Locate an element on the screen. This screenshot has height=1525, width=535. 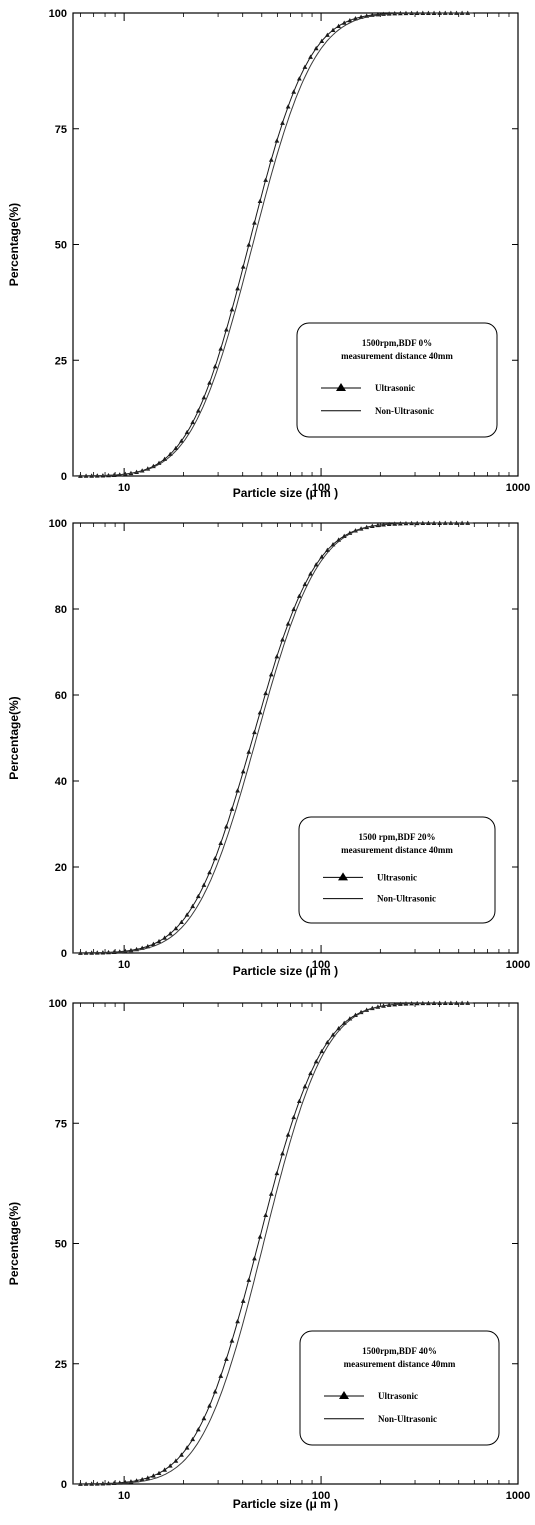
legend-marker-triangle is located at coordinates (341, 386).